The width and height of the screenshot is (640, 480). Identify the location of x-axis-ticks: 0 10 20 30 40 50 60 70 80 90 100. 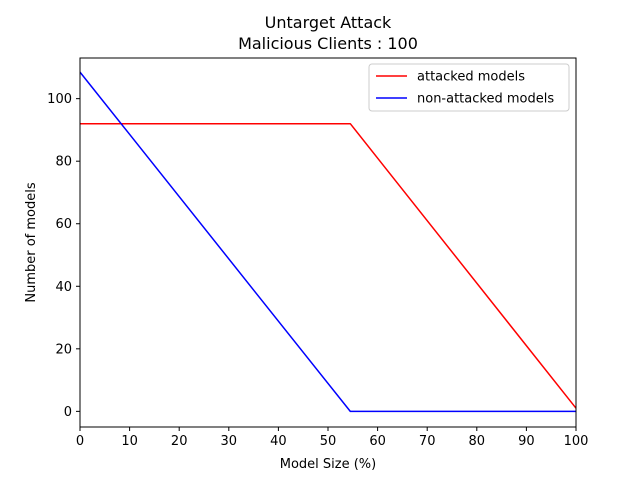
(332, 438).